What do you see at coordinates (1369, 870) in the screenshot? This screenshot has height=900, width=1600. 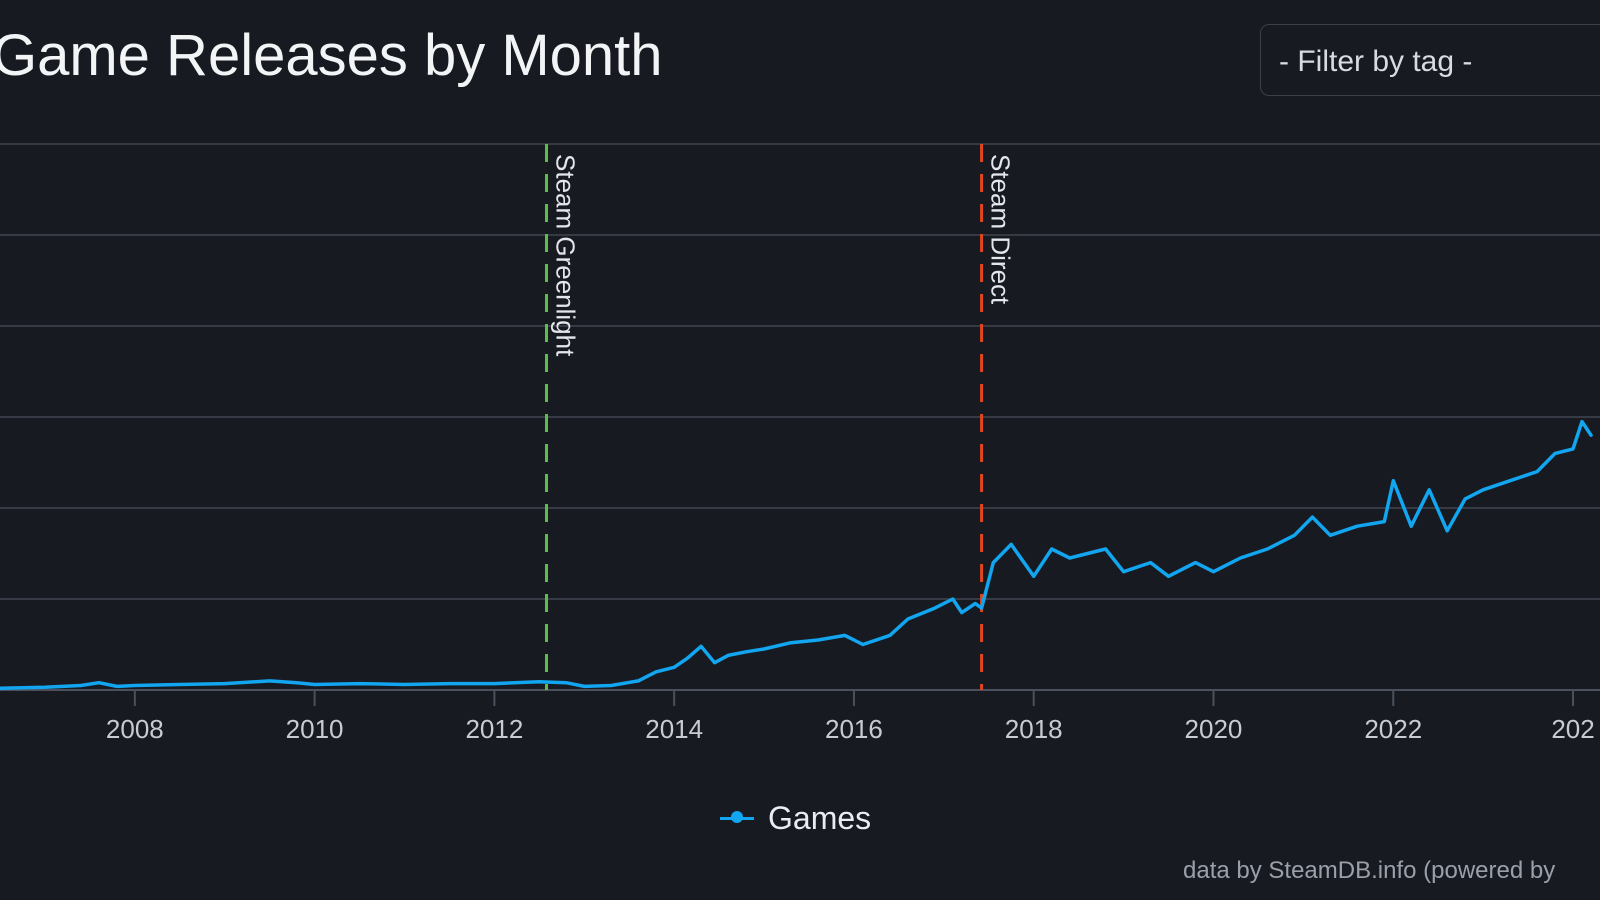 I see `data-credit: data by SteamDB.info (powered by` at bounding box center [1369, 870].